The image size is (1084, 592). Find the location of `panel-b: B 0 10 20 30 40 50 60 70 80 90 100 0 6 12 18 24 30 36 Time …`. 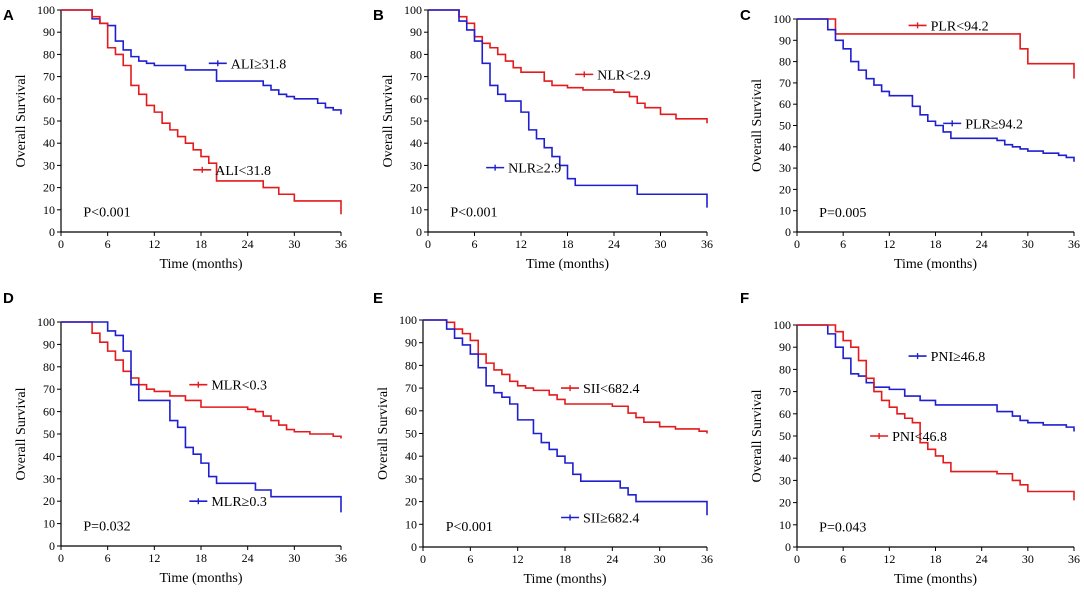

panel-b: B 0 10 20 30 40 50 60 70 80 90 100 0 6 12 18 24 30 36 Time … is located at coordinates (543, 137).